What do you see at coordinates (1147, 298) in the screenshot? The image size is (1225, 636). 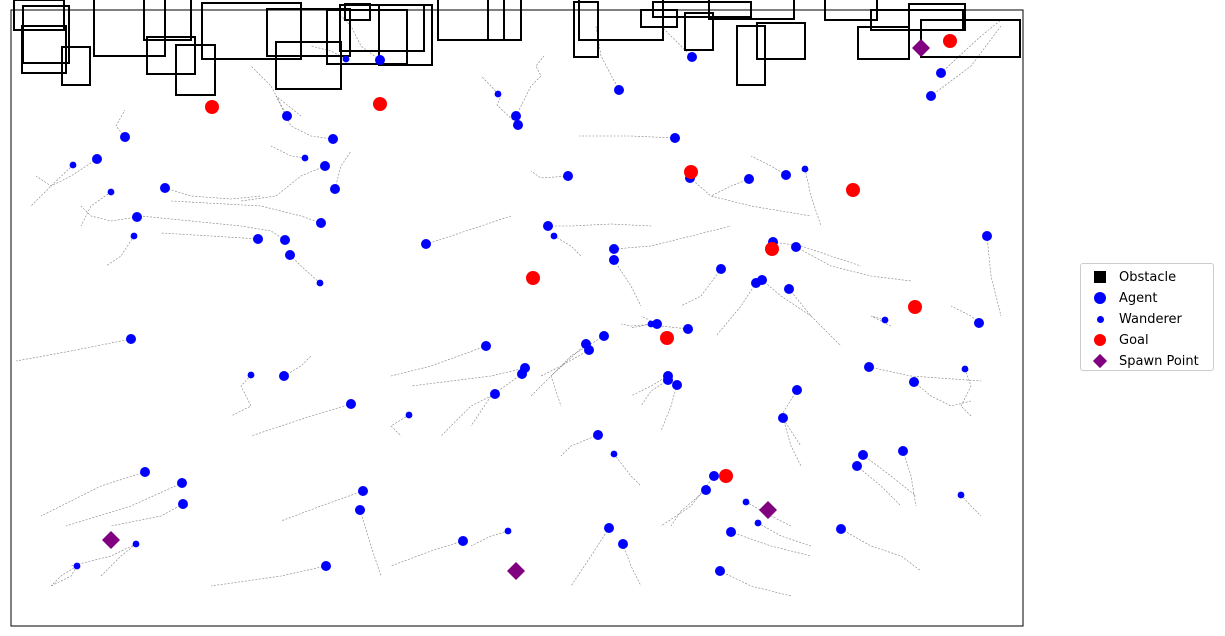 I see `legend-item-agent: Agent` at bounding box center [1147, 298].